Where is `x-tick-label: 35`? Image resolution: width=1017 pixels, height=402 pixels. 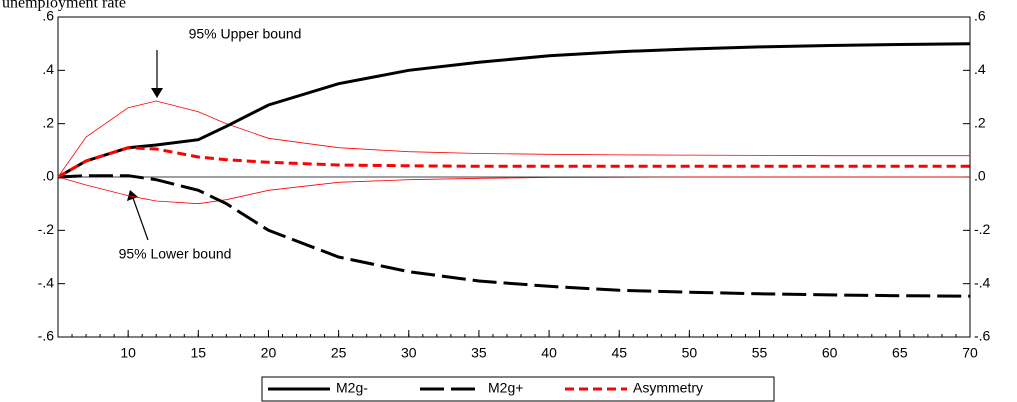
x-tick-label: 35 is located at coordinates (479, 353).